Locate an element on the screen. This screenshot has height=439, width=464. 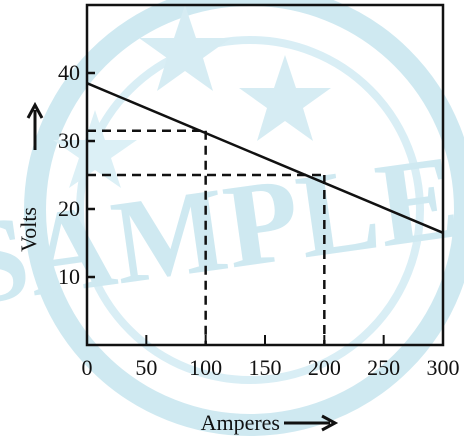
x-tick-label-200: 200 is located at coordinates (324, 367).